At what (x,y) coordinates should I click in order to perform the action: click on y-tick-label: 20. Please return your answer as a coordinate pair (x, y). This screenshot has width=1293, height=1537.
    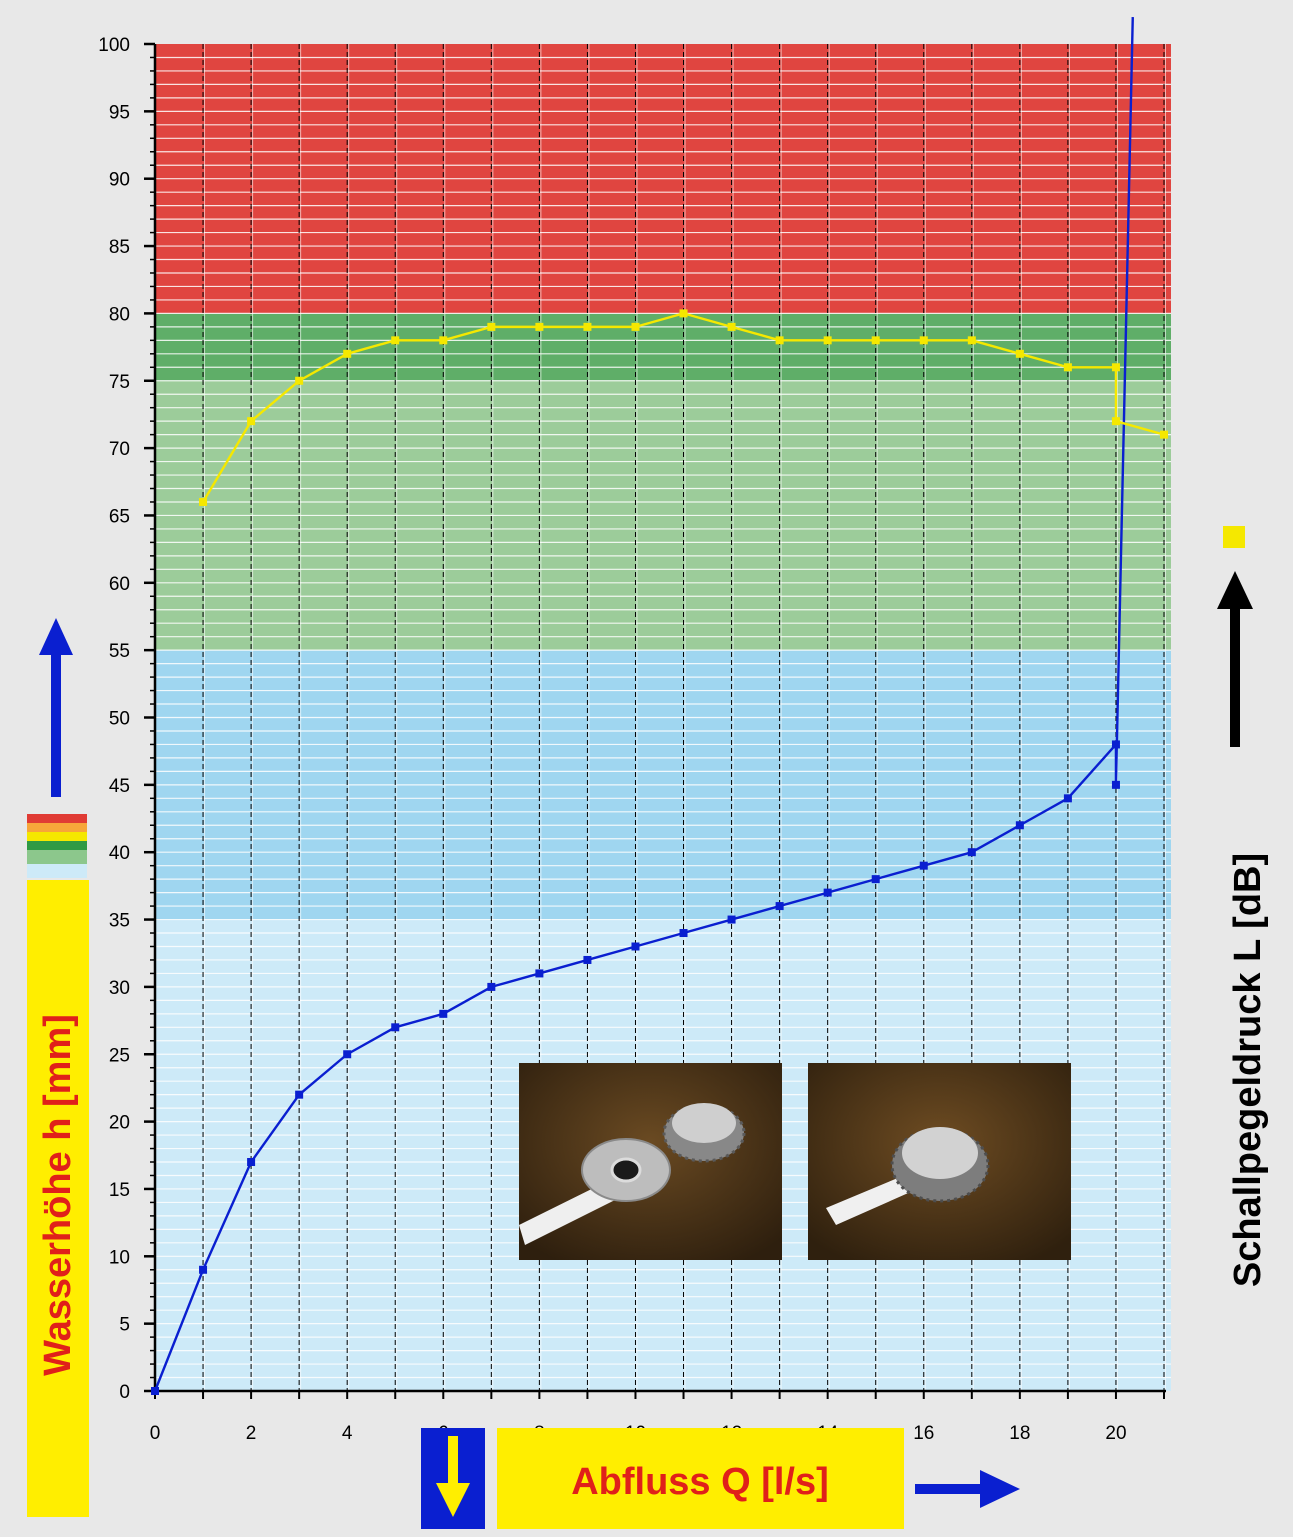
    Looking at the image, I should click on (119, 1123).